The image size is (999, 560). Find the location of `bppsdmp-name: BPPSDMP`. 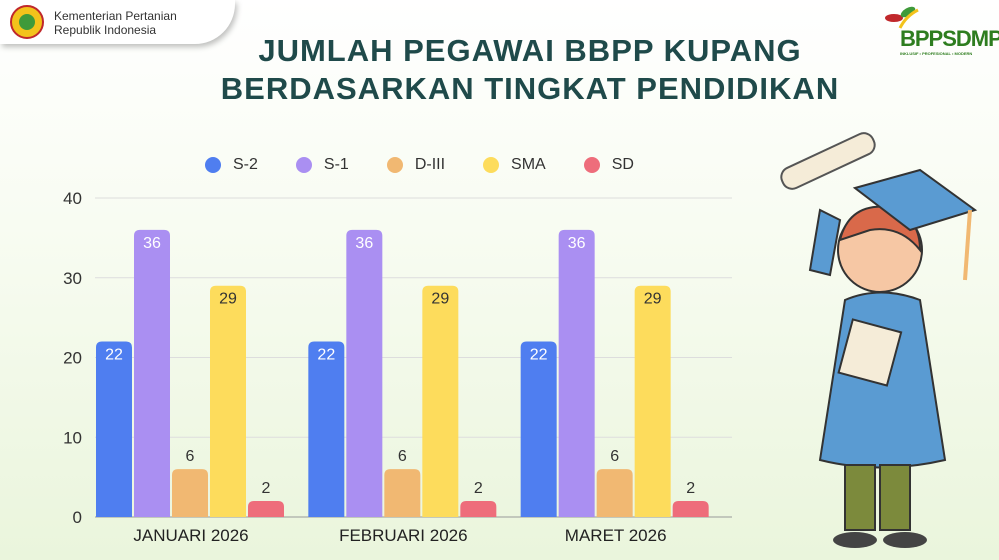

bppsdmp-name: BPPSDMP is located at coordinates (949, 38).